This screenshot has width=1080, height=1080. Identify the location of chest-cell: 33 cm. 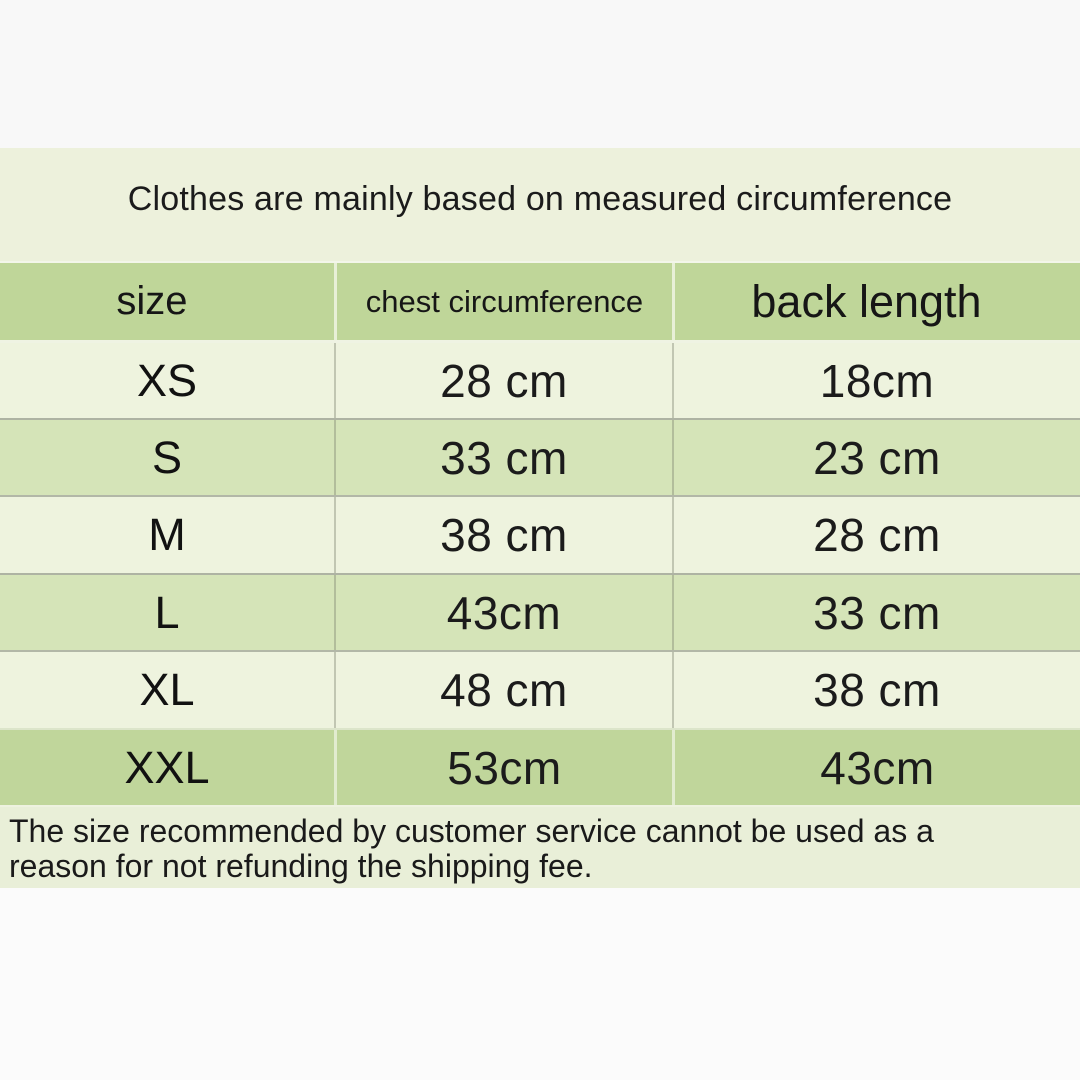
(503, 457).